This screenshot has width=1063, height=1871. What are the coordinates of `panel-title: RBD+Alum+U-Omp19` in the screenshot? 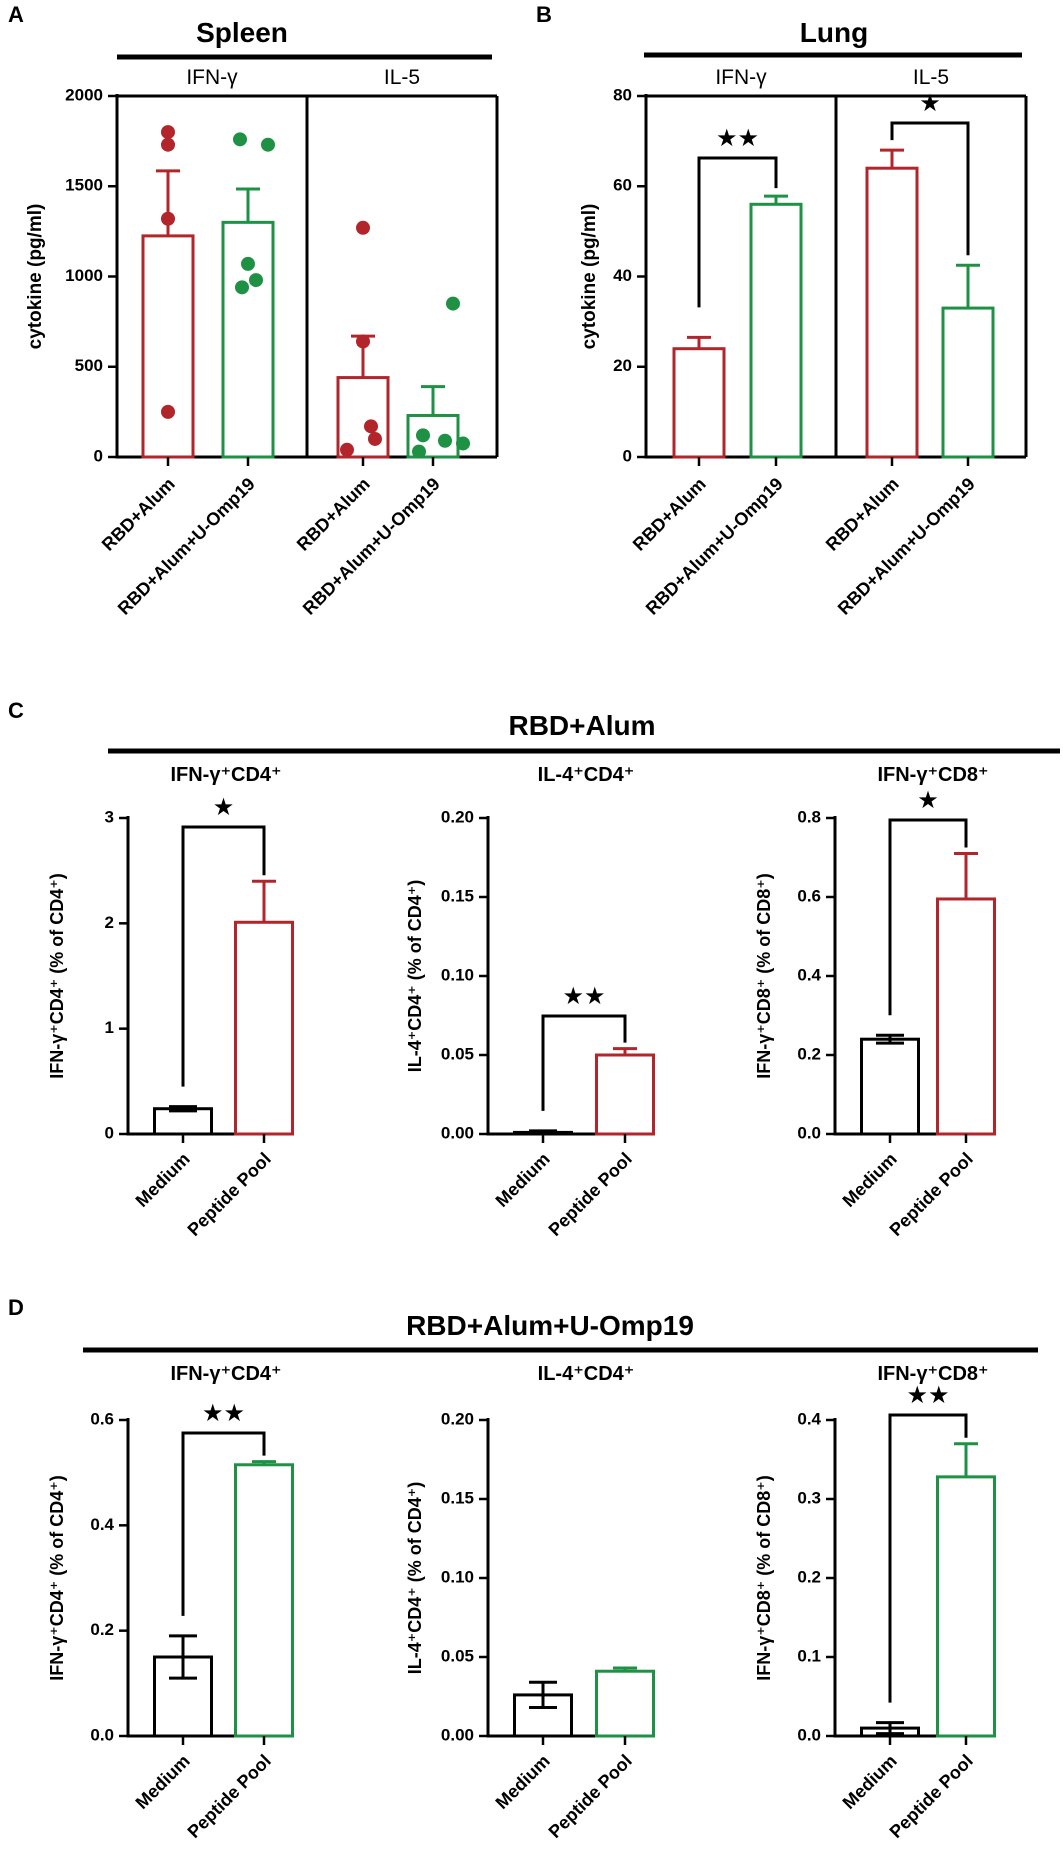 It's located at (550, 1325).